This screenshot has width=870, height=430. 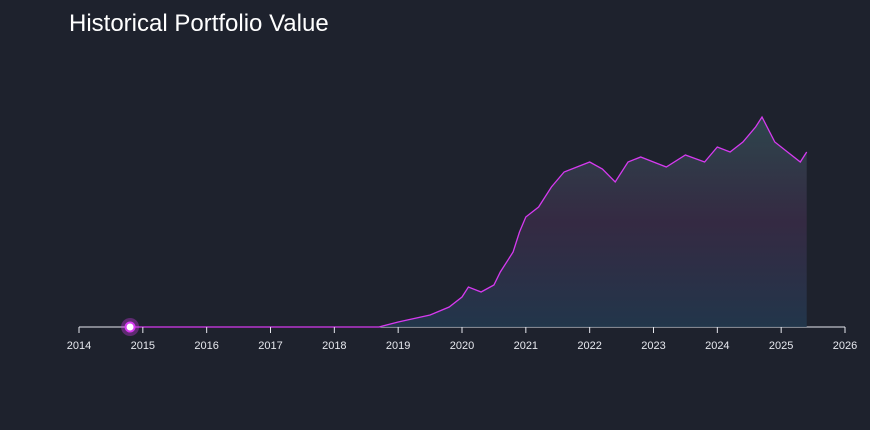 What do you see at coordinates (206, 346) in the screenshot?
I see `x-tick-label: 2016` at bounding box center [206, 346].